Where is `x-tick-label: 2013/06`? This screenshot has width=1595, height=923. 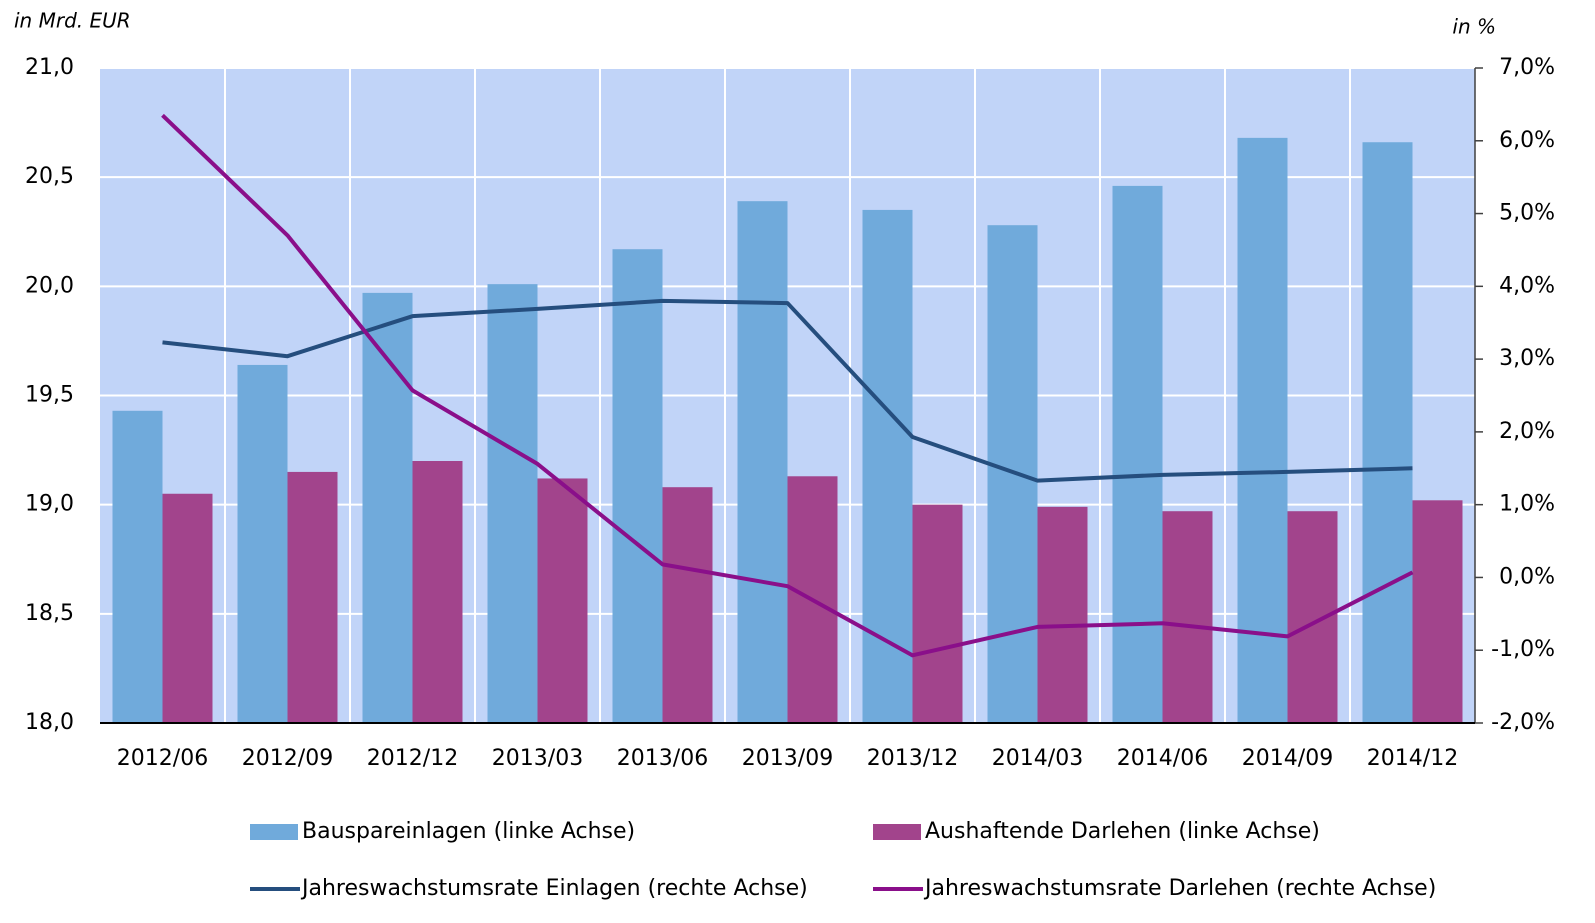
x-tick-label: 2013/06 is located at coordinates (662, 758).